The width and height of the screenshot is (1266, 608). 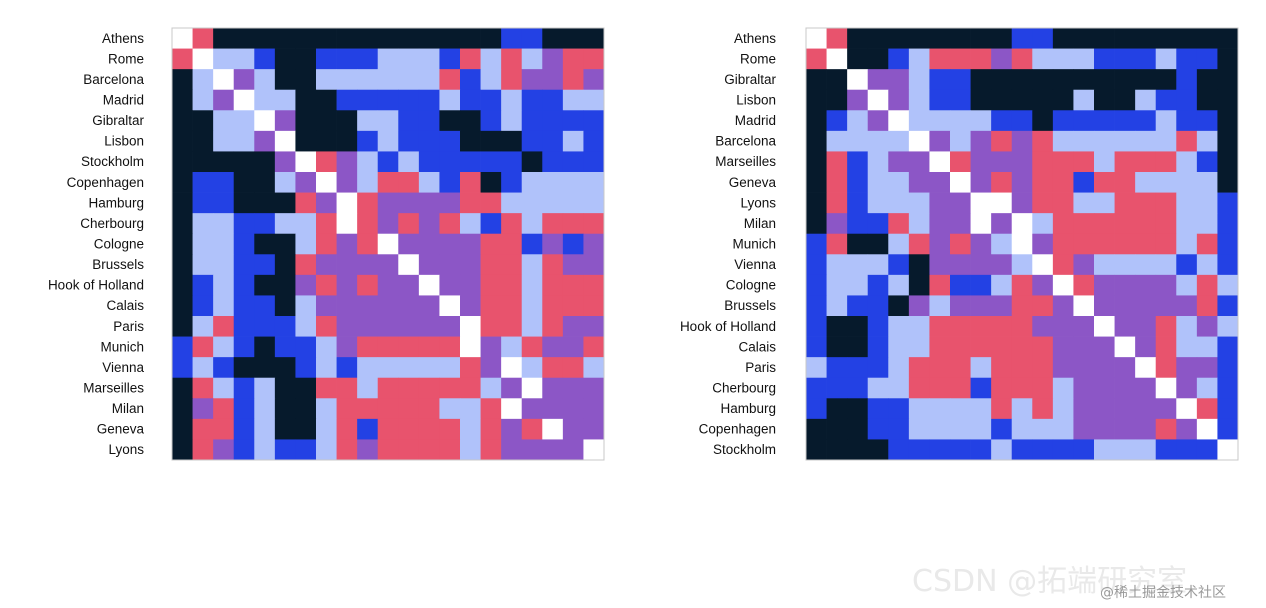 I want to click on row-label: Gibraltar, so click(x=750, y=79).